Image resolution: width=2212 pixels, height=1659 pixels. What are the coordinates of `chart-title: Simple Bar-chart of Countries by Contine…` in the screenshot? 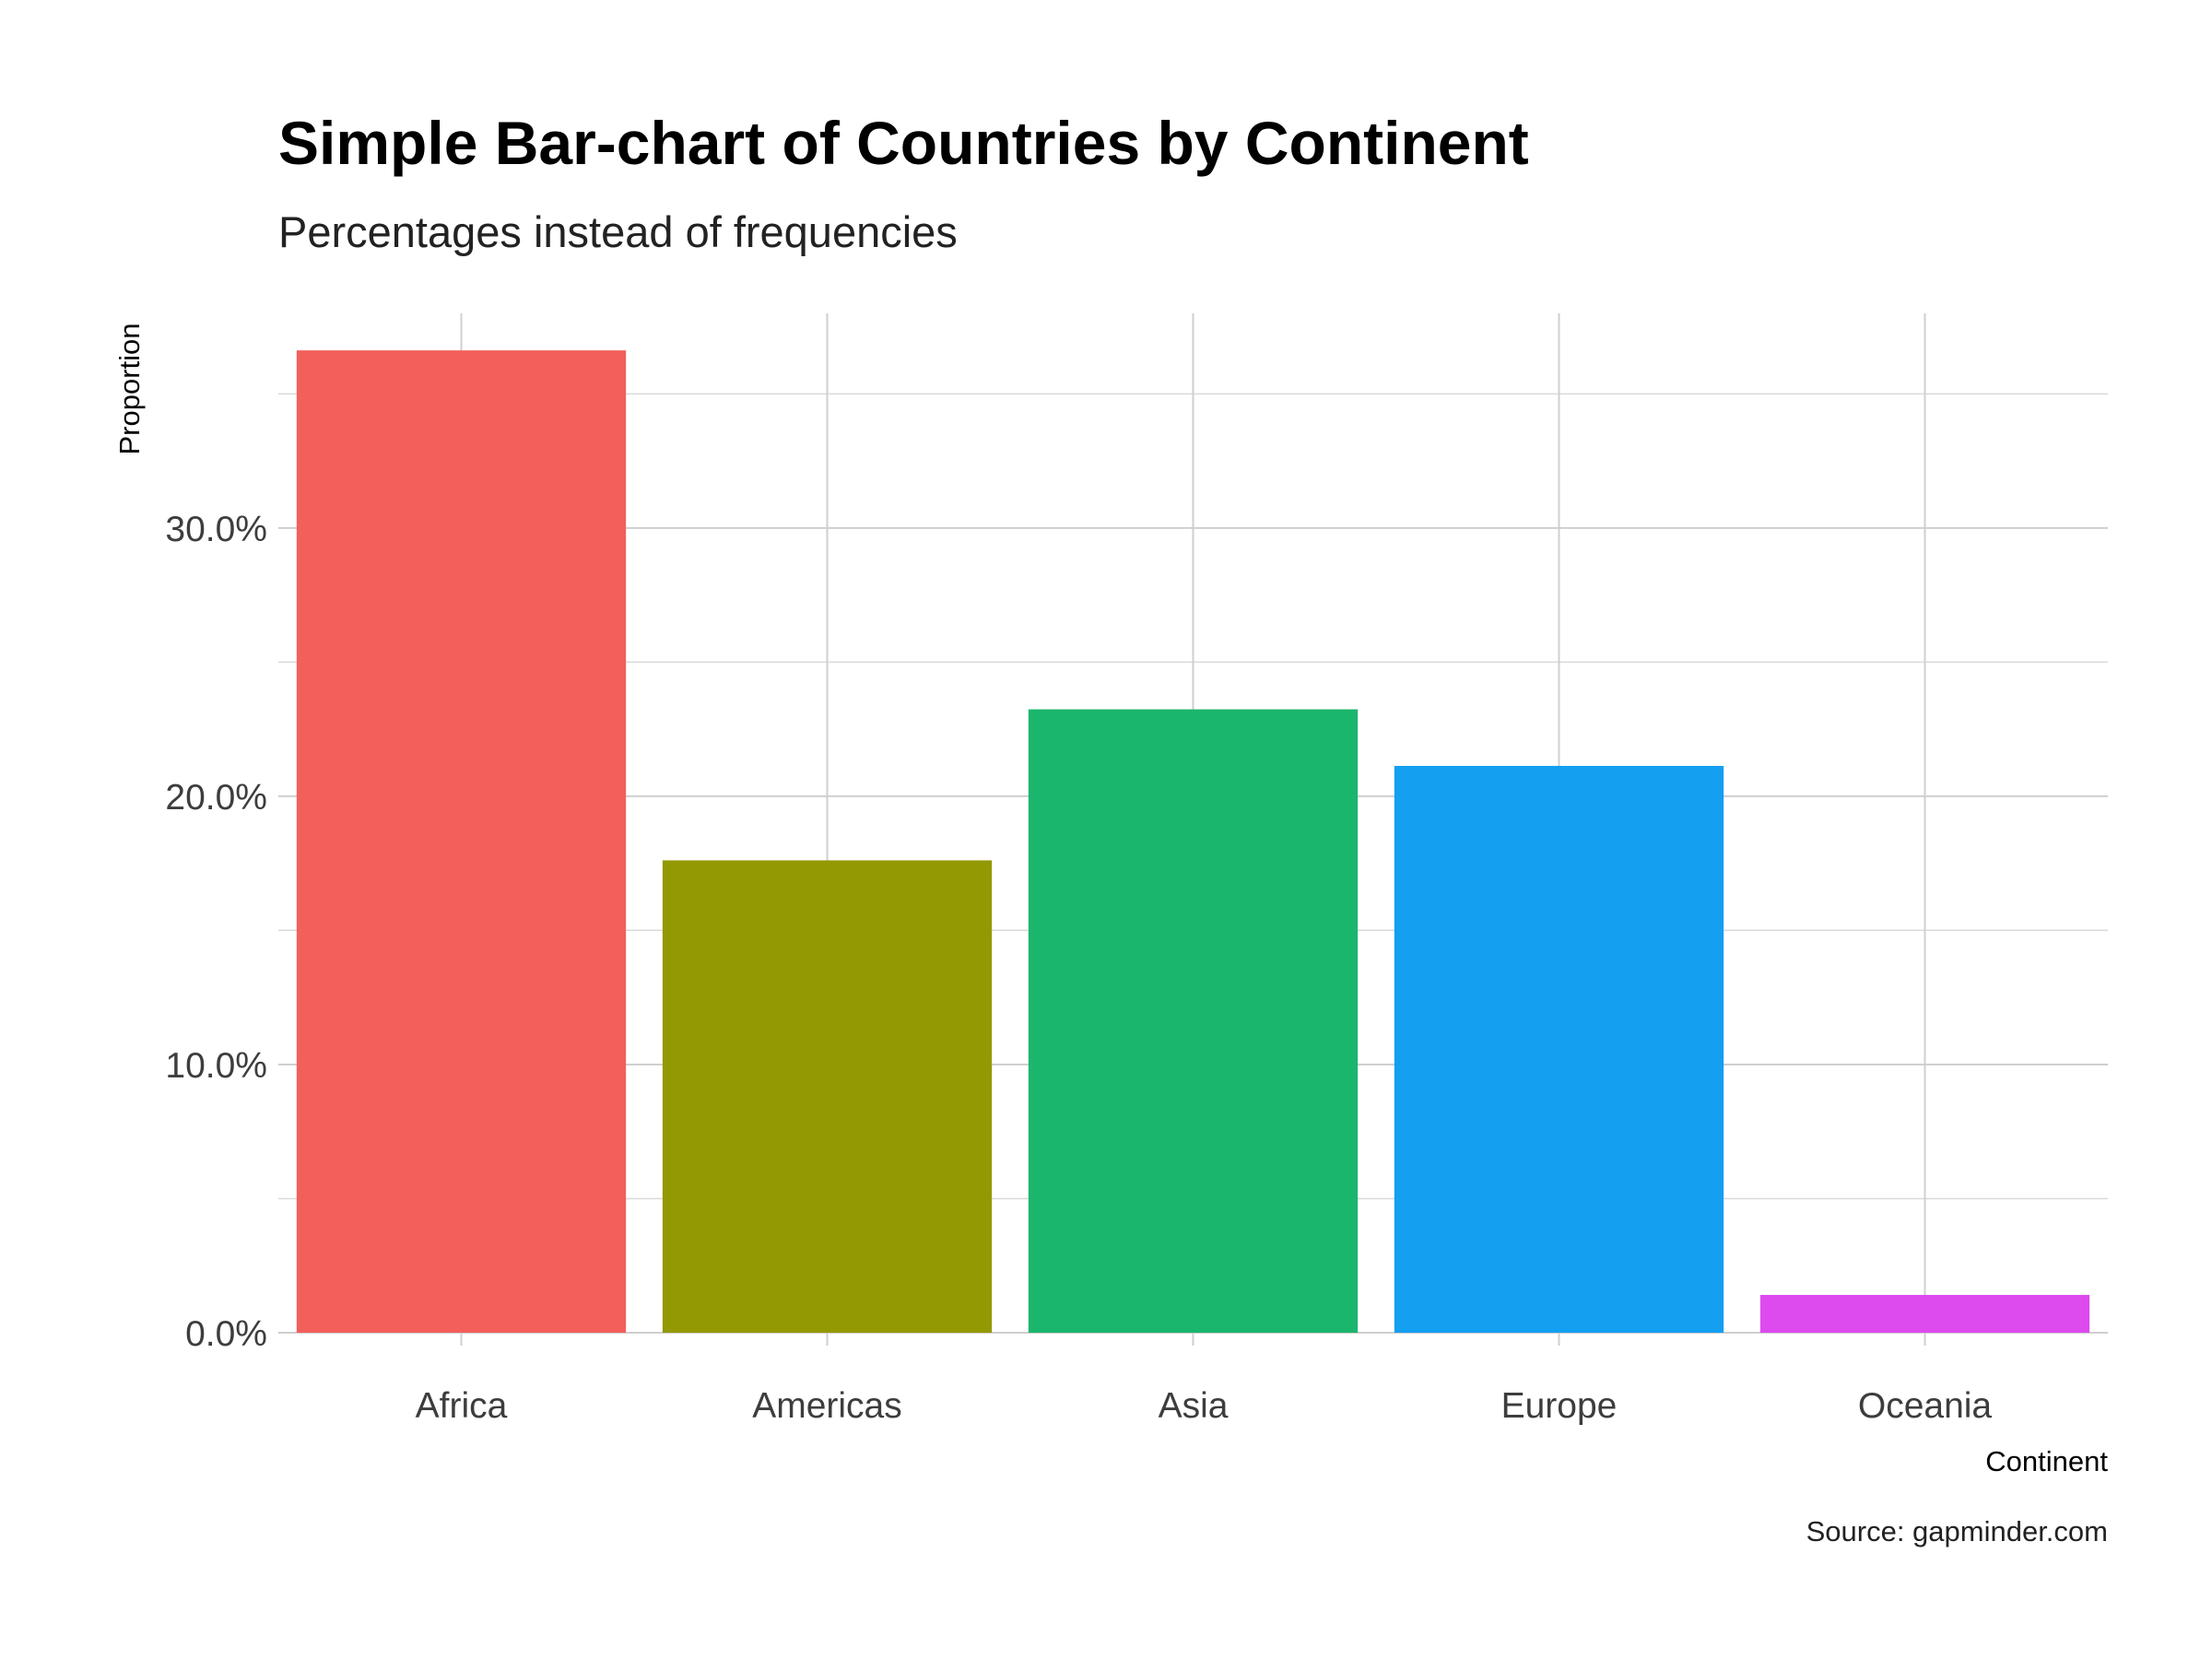 It's located at (903, 143).